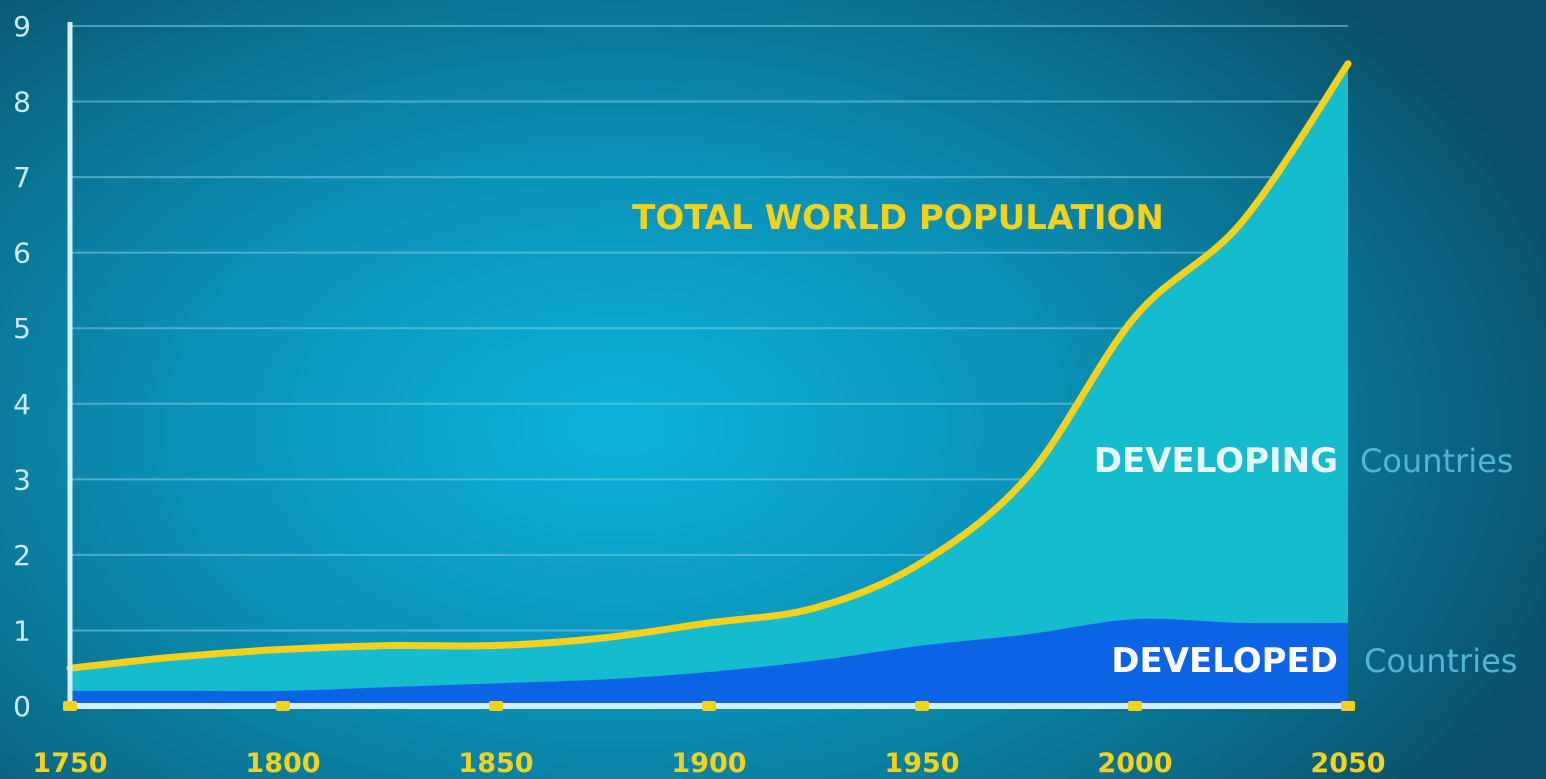 Image resolution: width=1546 pixels, height=779 pixels. What do you see at coordinates (921, 763) in the screenshot?
I see `x-tick-label-1950: 1950` at bounding box center [921, 763].